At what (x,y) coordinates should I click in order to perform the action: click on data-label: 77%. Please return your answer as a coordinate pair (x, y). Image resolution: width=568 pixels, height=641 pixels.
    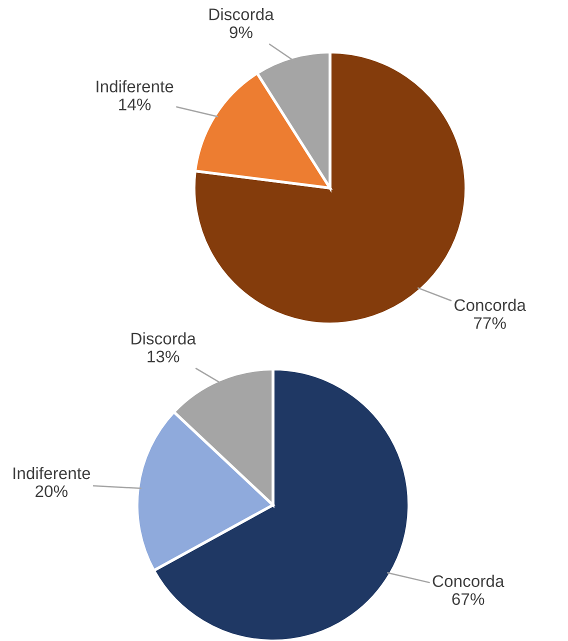
    Looking at the image, I should click on (490, 323).